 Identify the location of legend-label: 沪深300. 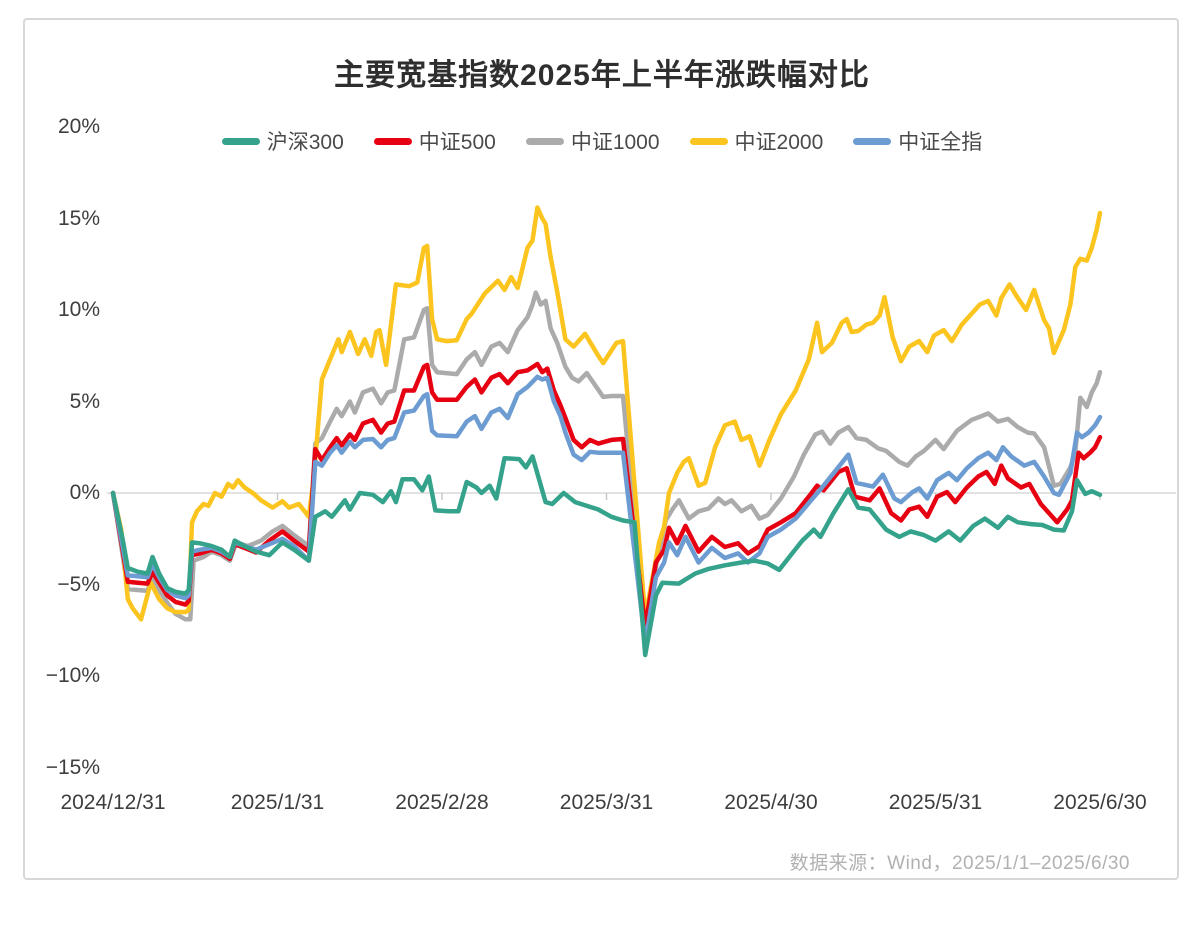
(305, 142).